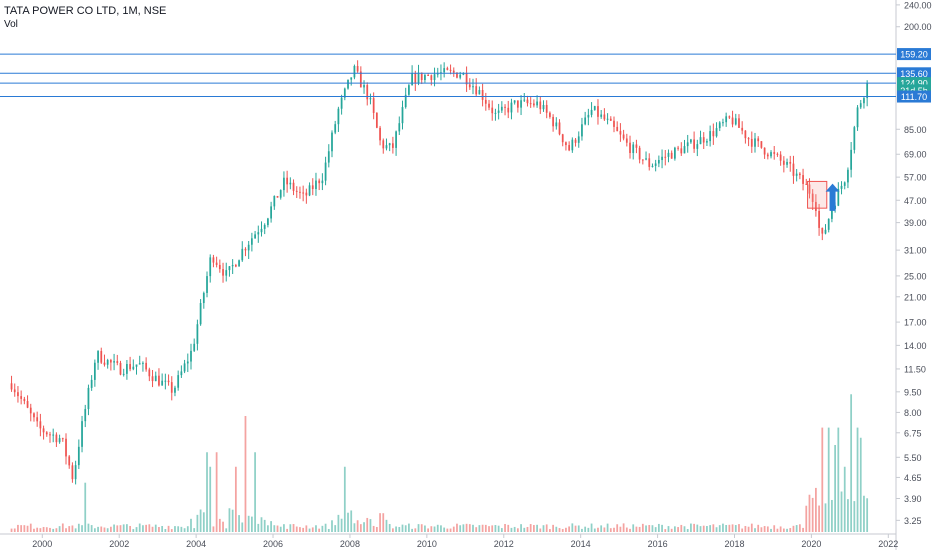 The width and height of the screenshot is (932, 555). What do you see at coordinates (85, 11) in the screenshot?
I see `symbol-title: TATA POWER CO LTD, 1M, NSE` at bounding box center [85, 11].